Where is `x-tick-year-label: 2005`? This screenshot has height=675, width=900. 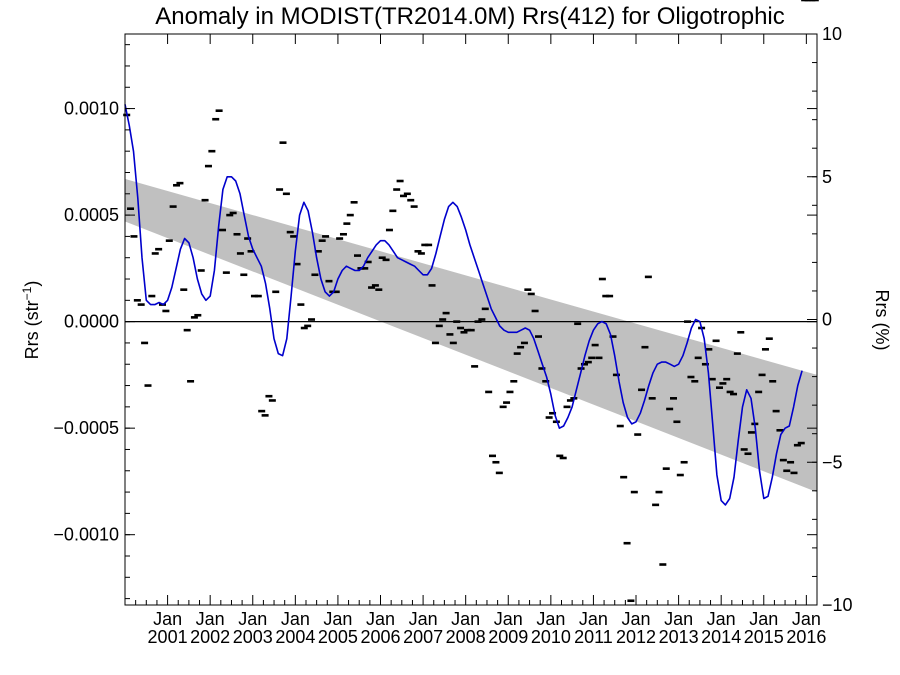
x-tick-year-label: 2005 is located at coordinates (338, 637).